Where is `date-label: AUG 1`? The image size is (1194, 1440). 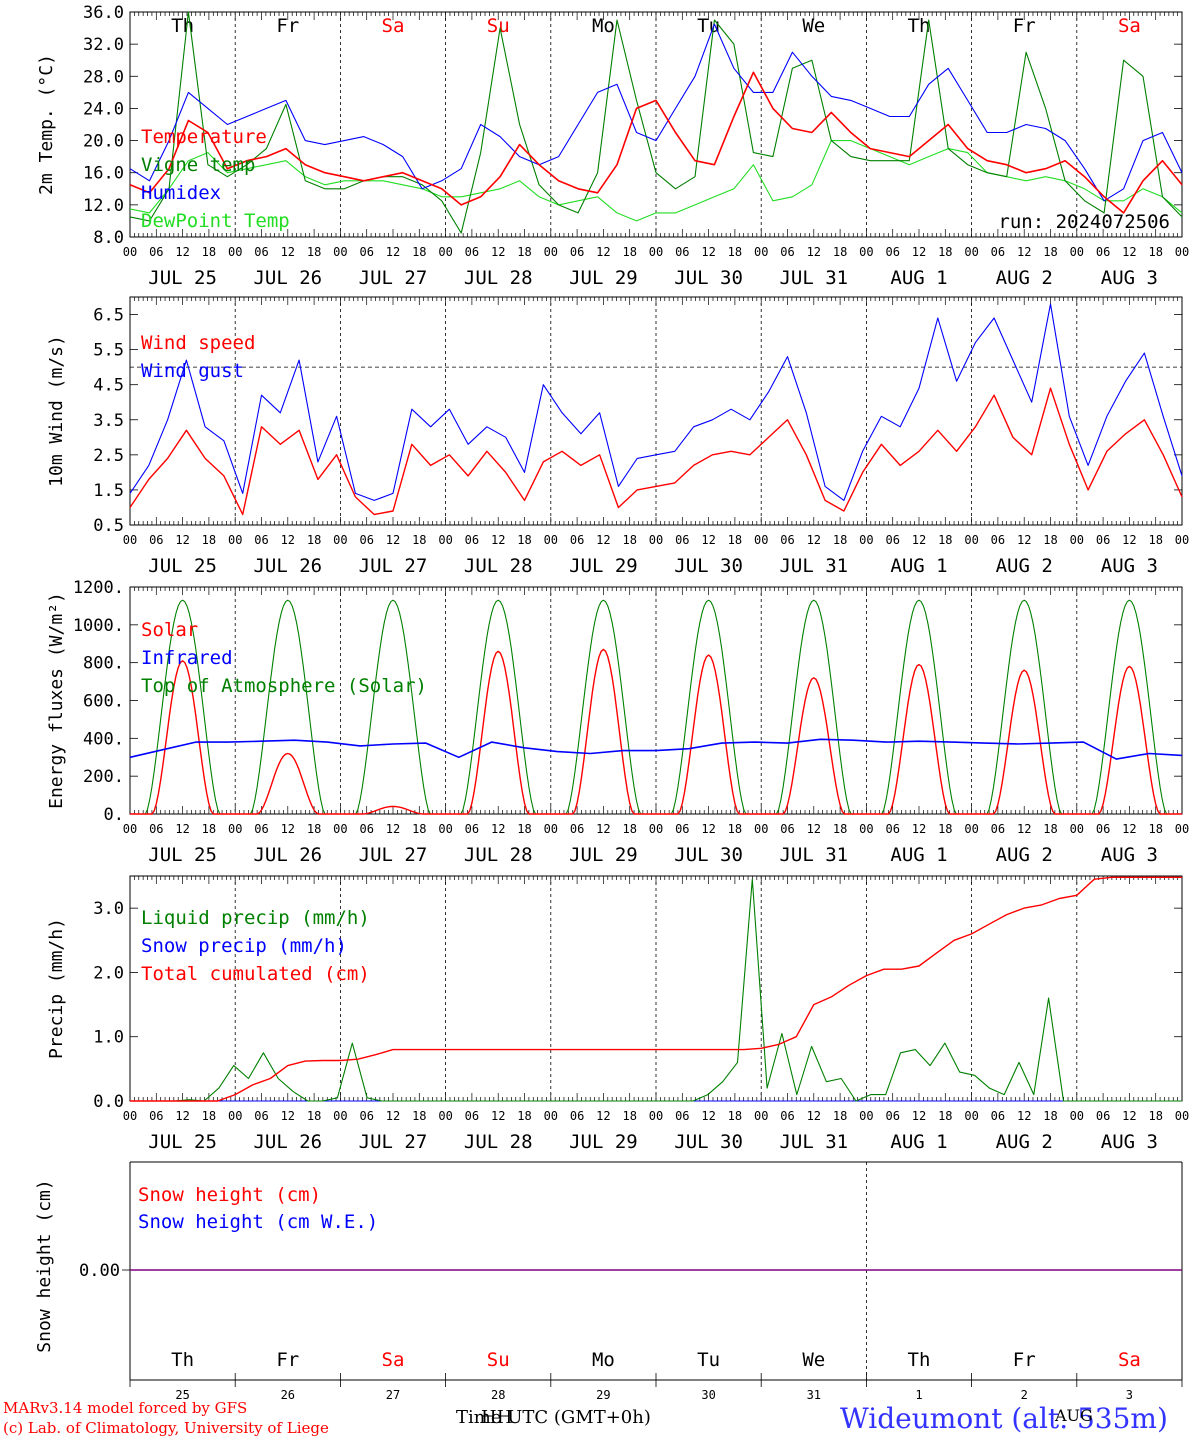 date-label: AUG 1 is located at coordinates (918, 278).